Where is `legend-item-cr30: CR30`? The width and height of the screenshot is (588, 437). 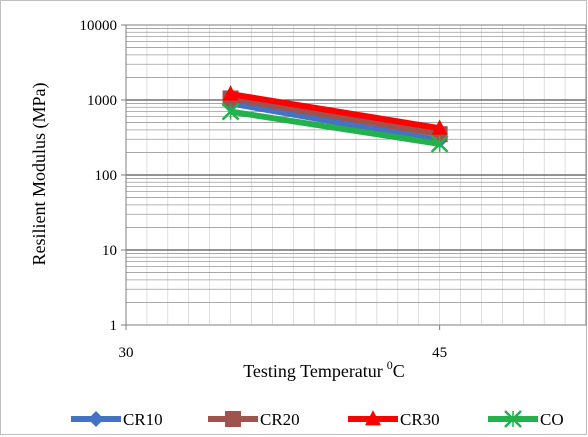 legend-item-cr30: CR30 is located at coordinates (394, 419).